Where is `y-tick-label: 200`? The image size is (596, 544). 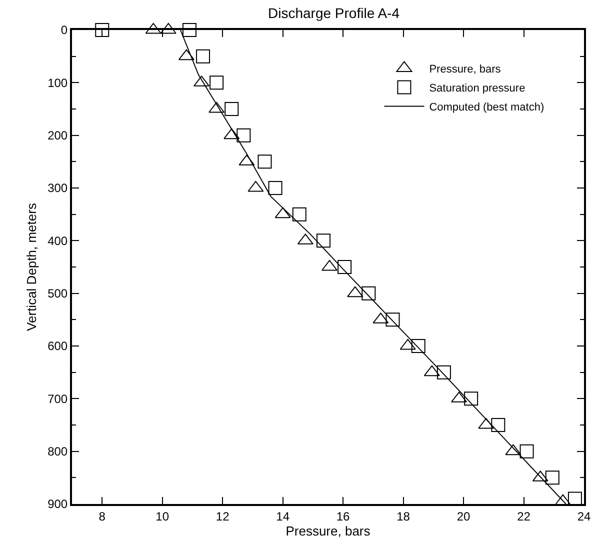
y-tick-label: 200 is located at coordinates (58, 135).